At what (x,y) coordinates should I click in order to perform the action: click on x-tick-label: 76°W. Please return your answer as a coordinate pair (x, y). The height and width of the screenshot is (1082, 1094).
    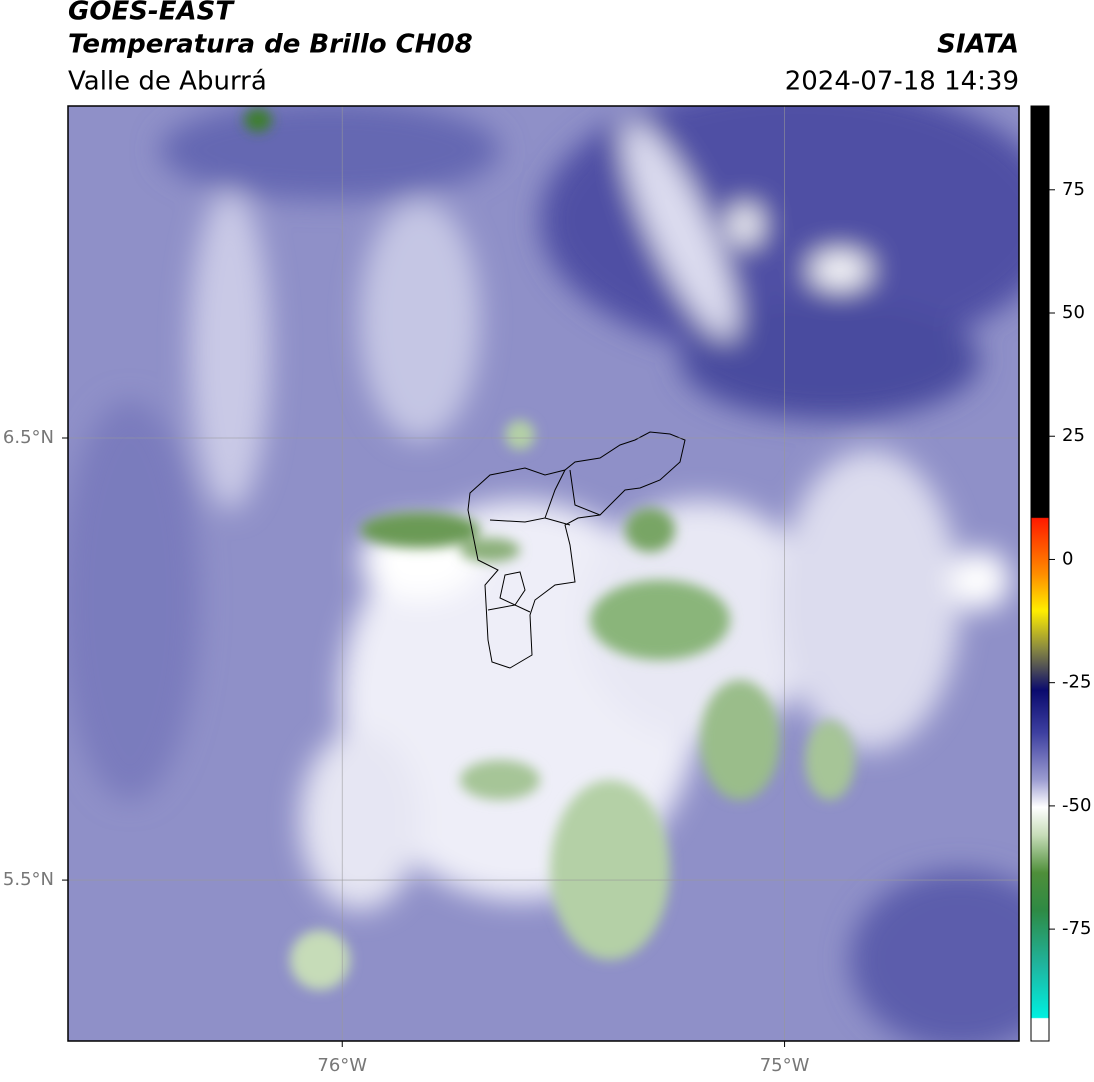
    Looking at the image, I should click on (342, 1065).